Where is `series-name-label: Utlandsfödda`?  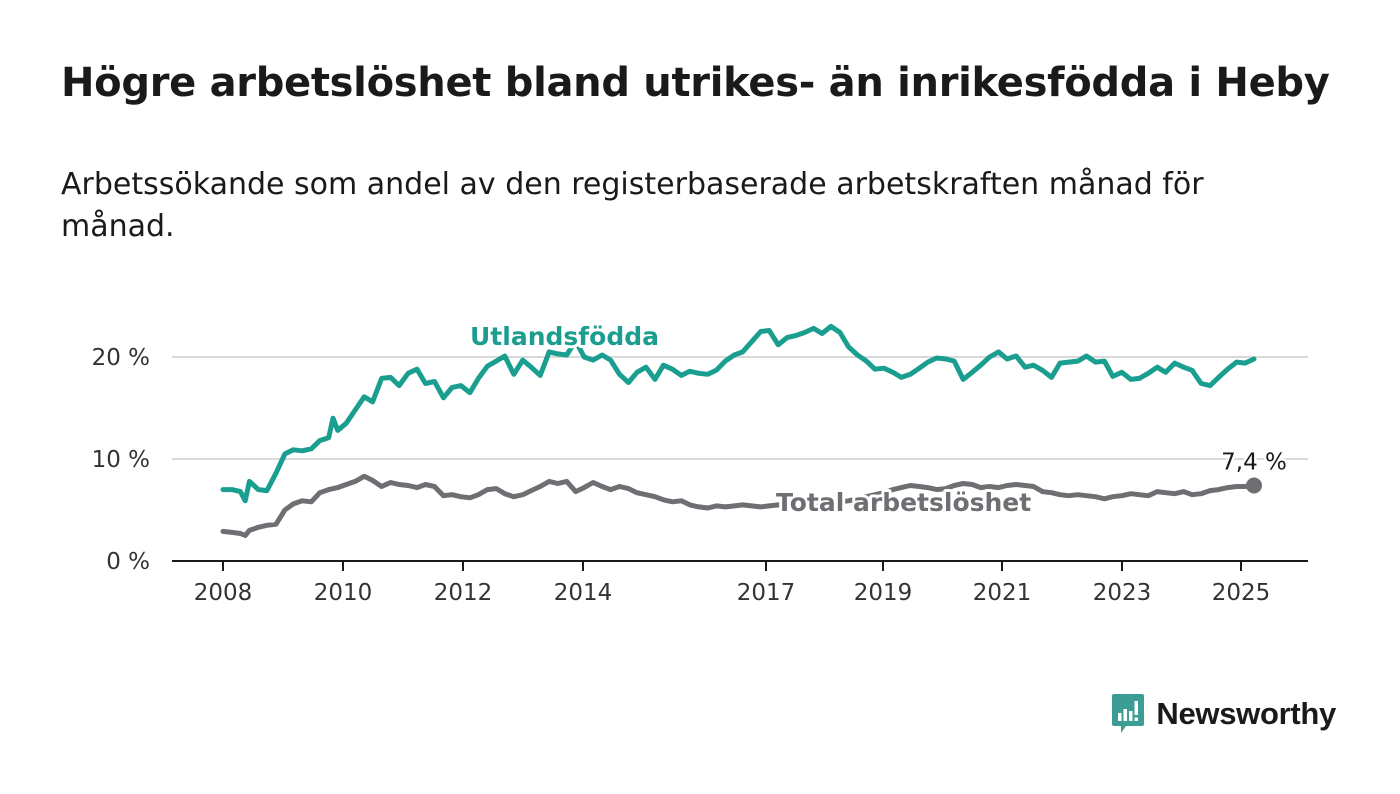 series-name-label: Utlandsfödda is located at coordinates (564, 336).